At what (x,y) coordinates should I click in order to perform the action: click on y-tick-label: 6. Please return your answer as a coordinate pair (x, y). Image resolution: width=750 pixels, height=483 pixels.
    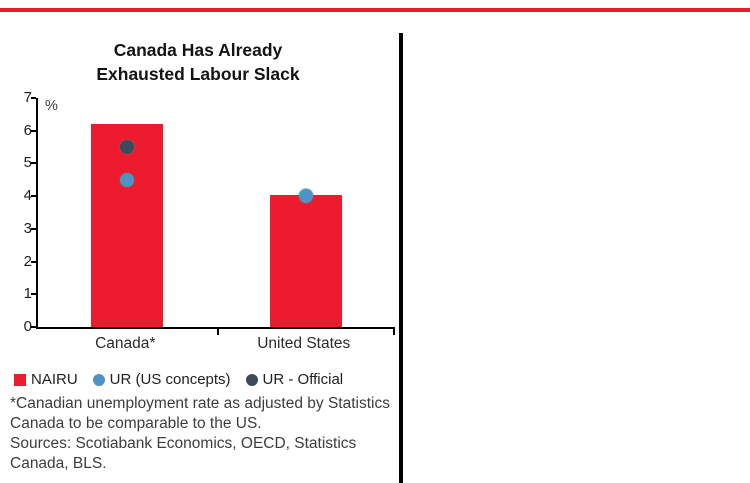
    Looking at the image, I should click on (27, 130).